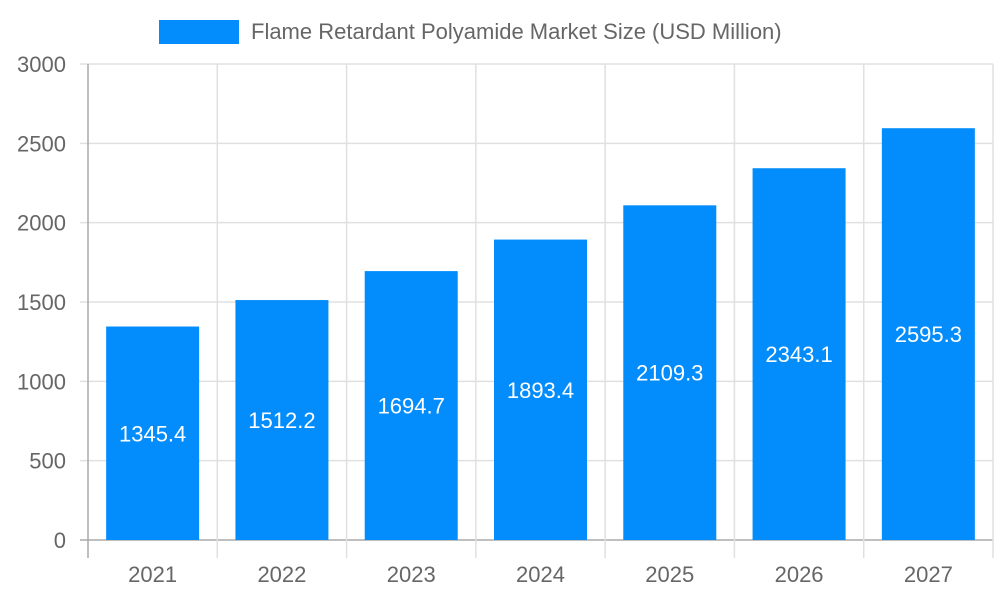 This screenshot has width=1000, height=600. I want to click on bar-value-label: 2109.3, so click(669, 373).